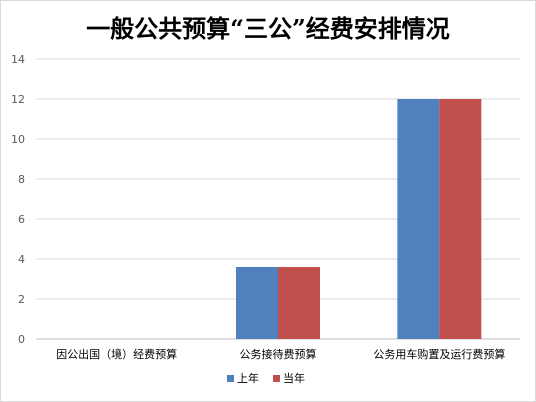 This screenshot has width=536, height=402. What do you see at coordinates (299, 303) in the screenshot?
I see `bar-当年-1` at bounding box center [299, 303].